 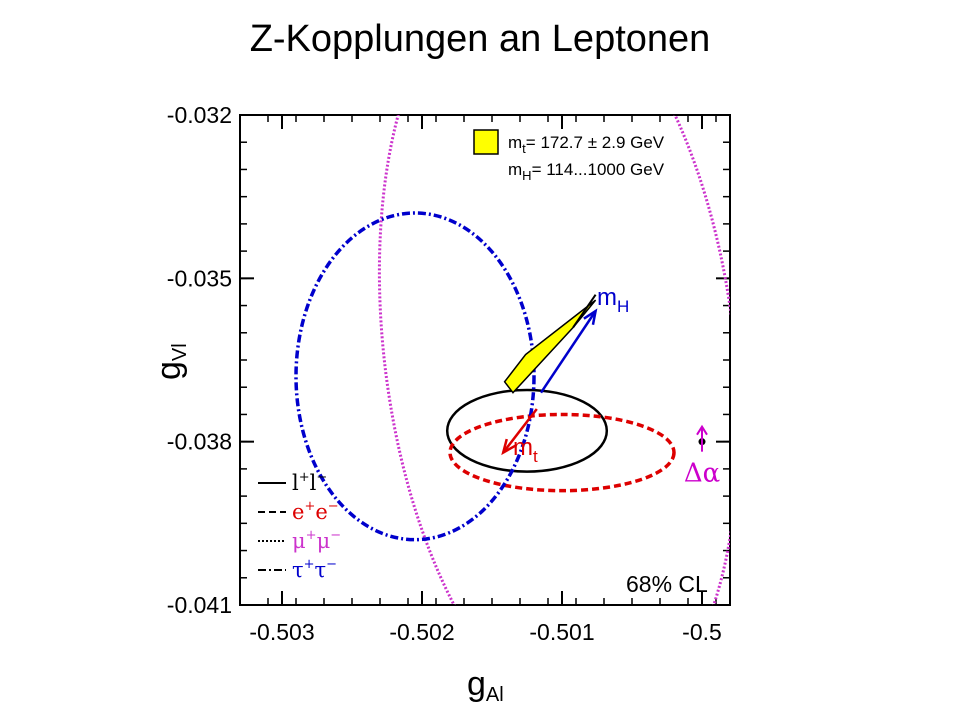 What do you see at coordinates (199, 442) in the screenshot?
I see `y-tick-label: -0.038` at bounding box center [199, 442].